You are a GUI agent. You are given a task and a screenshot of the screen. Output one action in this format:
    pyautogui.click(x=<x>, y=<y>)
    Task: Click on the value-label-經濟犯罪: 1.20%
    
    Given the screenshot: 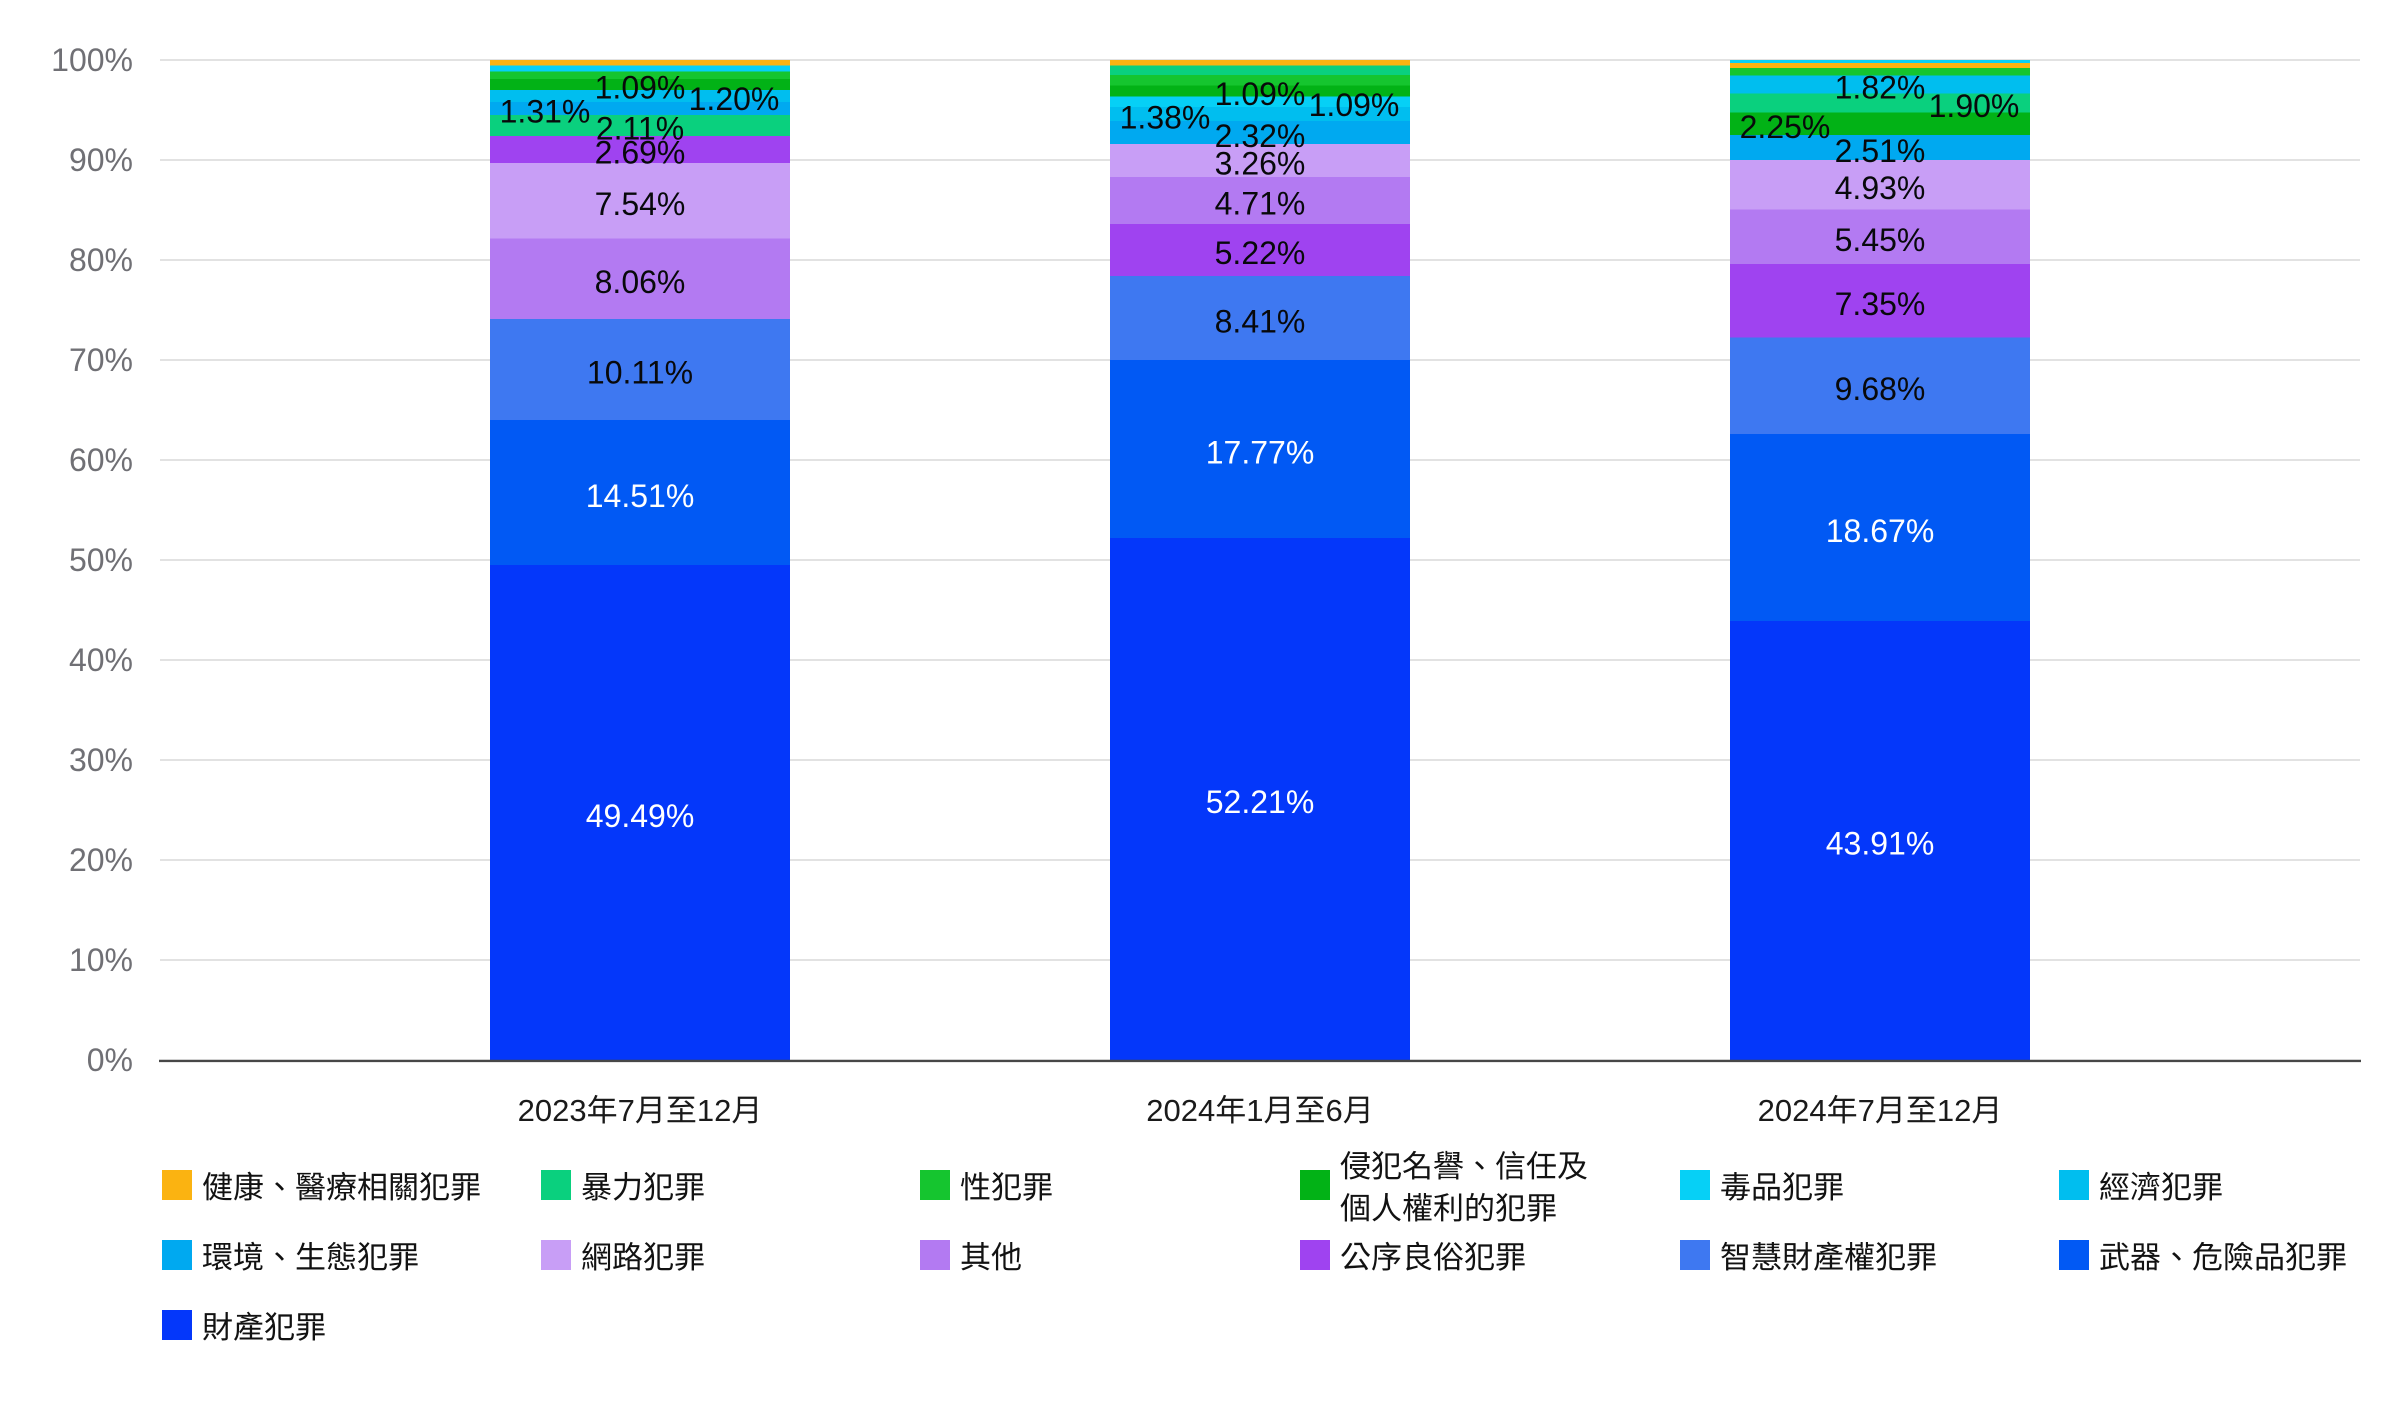 What is the action you would take?
    pyautogui.click(x=734, y=99)
    